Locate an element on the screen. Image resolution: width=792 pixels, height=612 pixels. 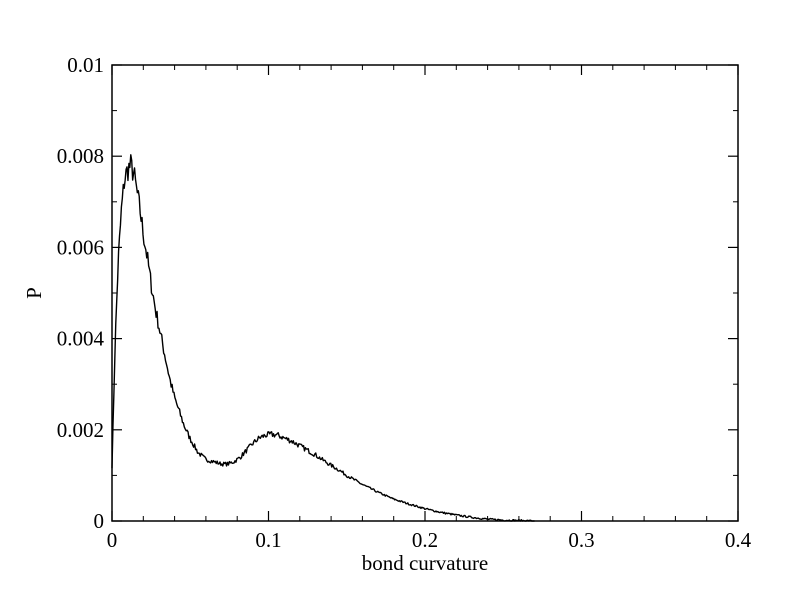
y-tick-label: 0.01 is located at coordinates (85, 65).